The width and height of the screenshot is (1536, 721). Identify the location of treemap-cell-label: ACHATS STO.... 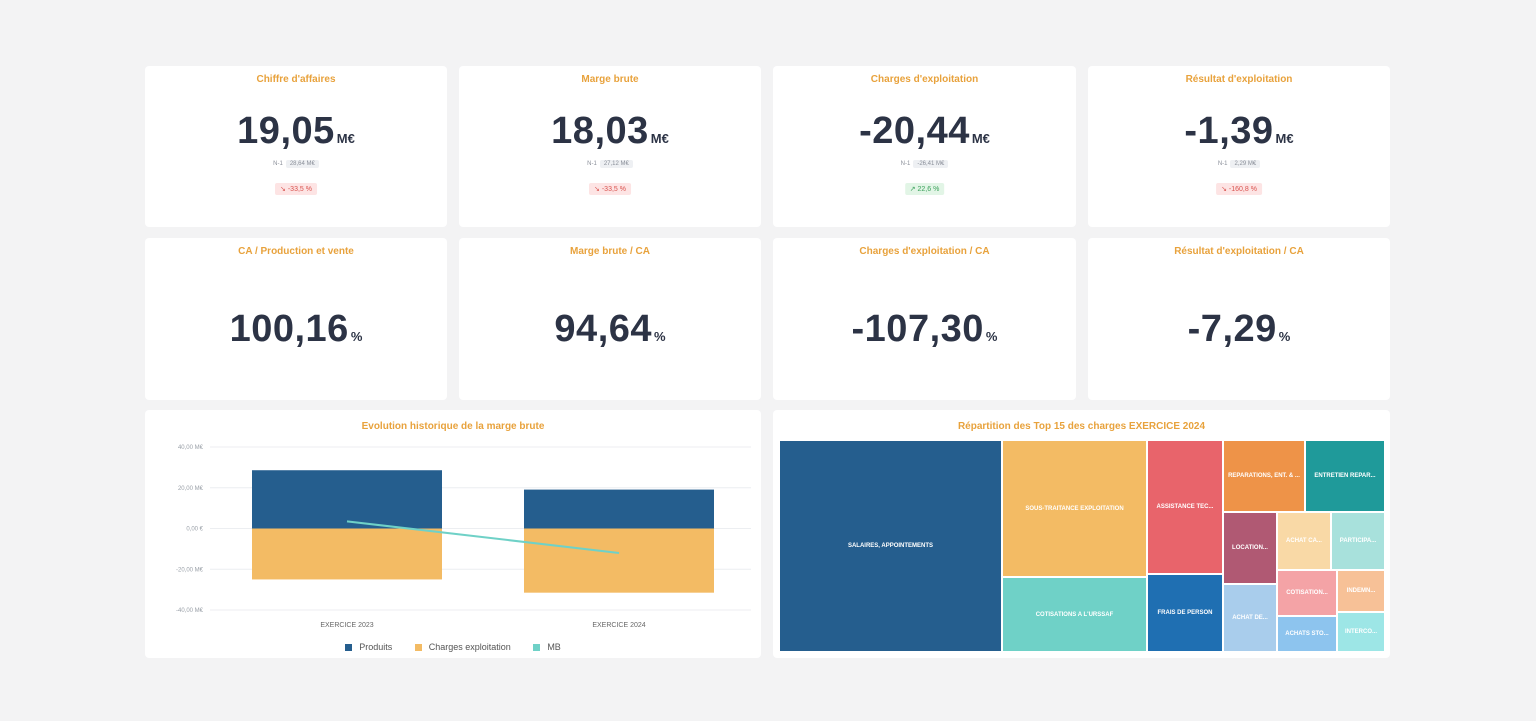
(1307, 634).